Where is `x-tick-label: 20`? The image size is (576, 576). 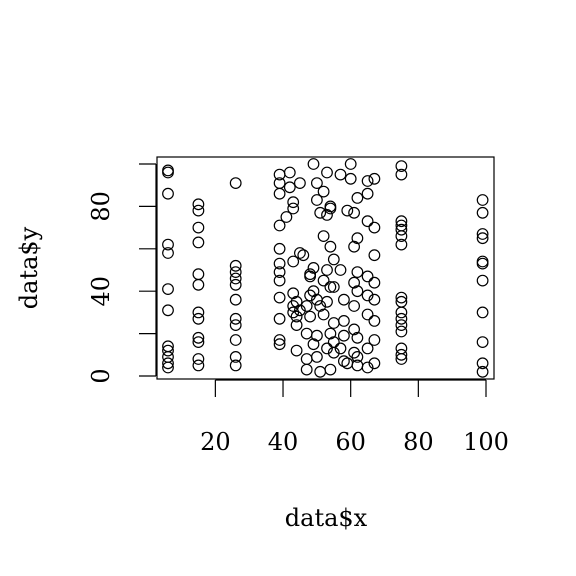
x-tick-label: 20 is located at coordinates (215, 442).